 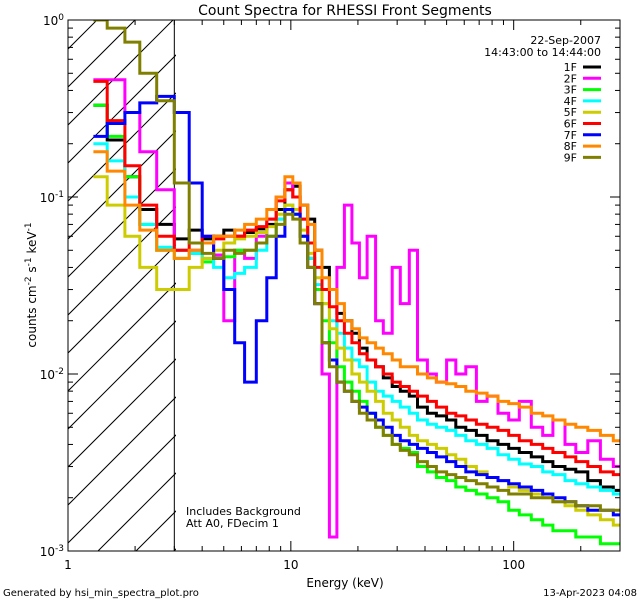 I want to click on legend-time-range: 14:43:00 to 14:44:00, so click(x=542, y=52).